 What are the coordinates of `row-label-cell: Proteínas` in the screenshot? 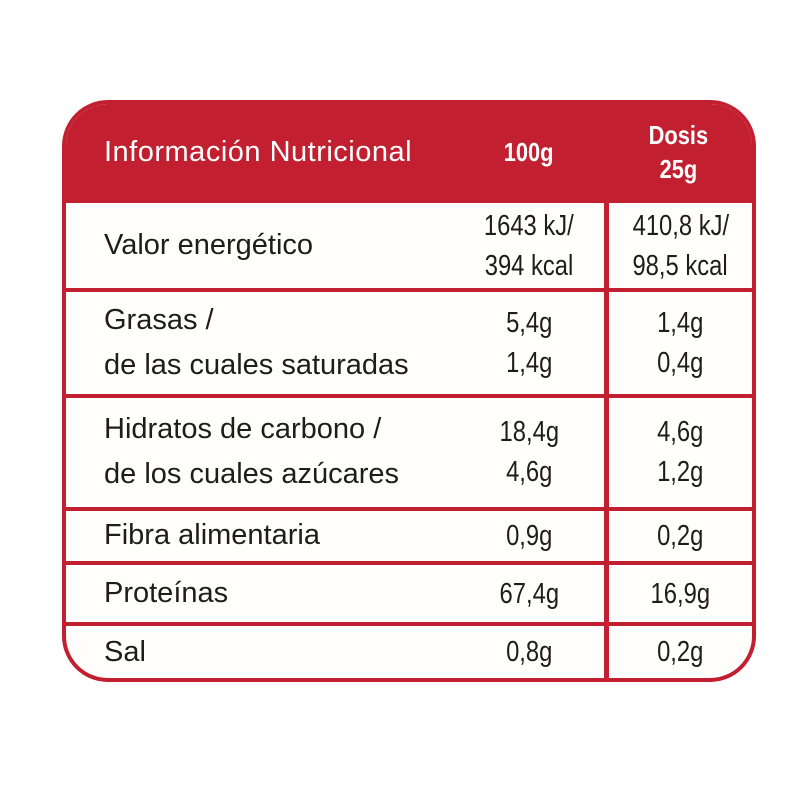 It's located at (260, 594).